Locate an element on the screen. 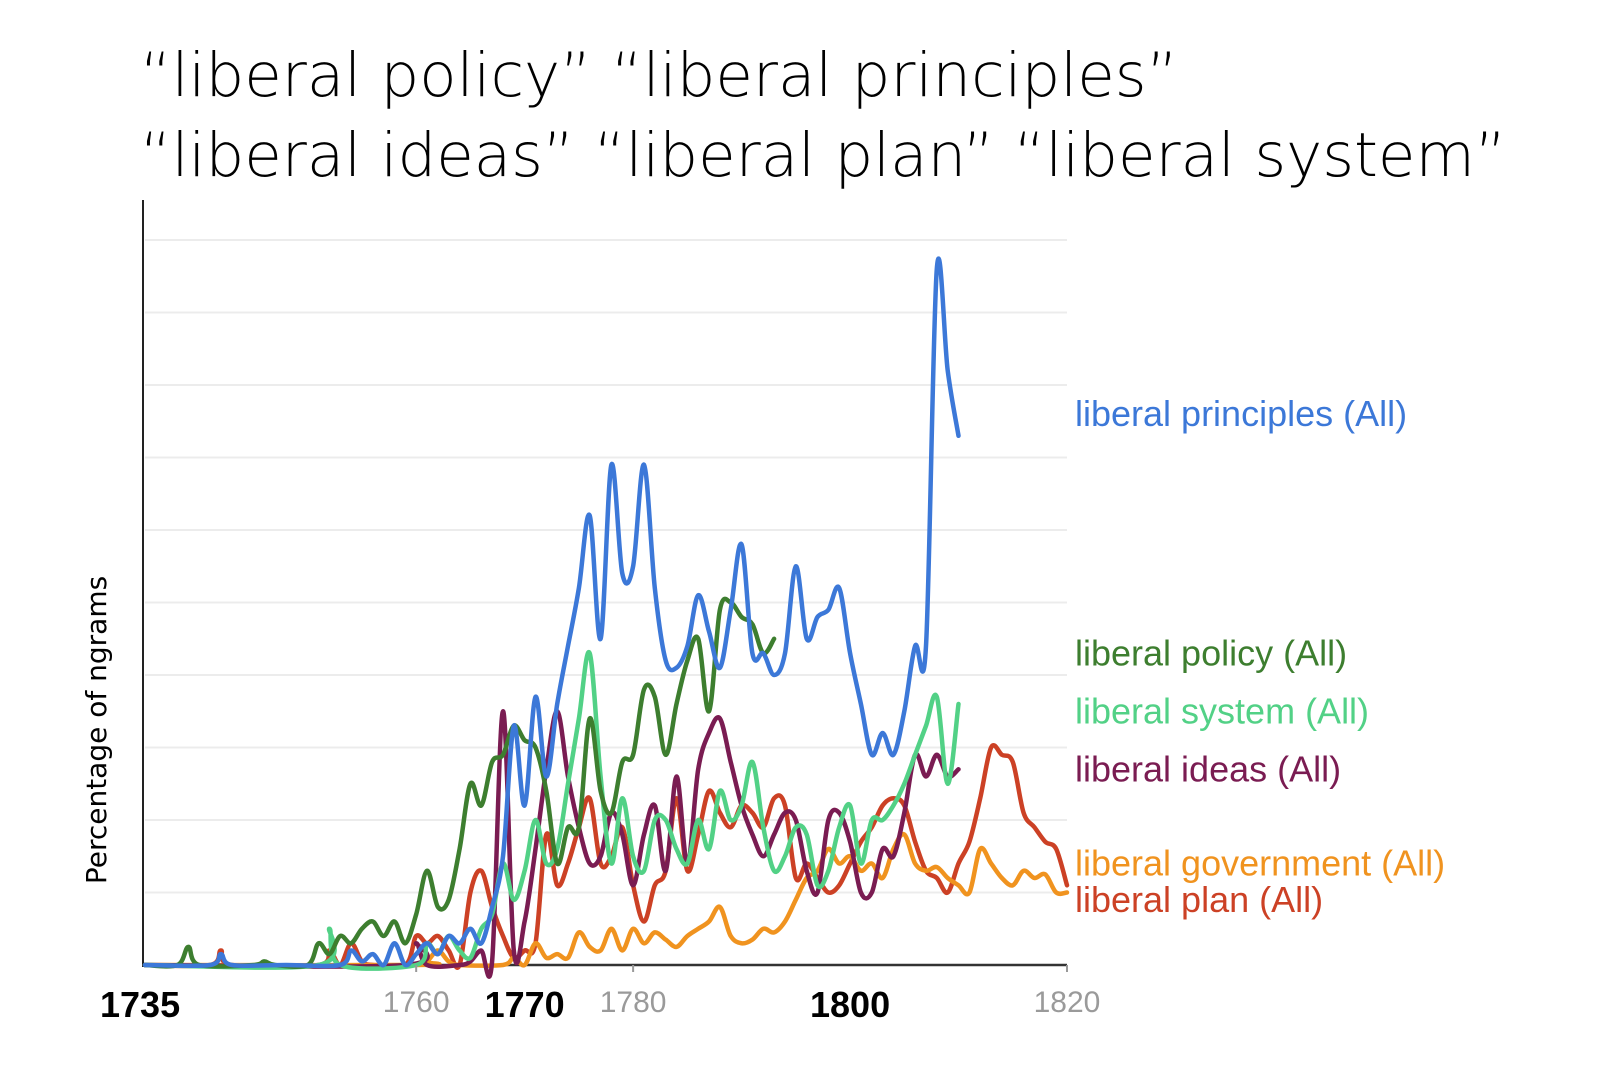  series-label-liberal-ideas: liberal ideas (All) is located at coordinates (1208, 768).